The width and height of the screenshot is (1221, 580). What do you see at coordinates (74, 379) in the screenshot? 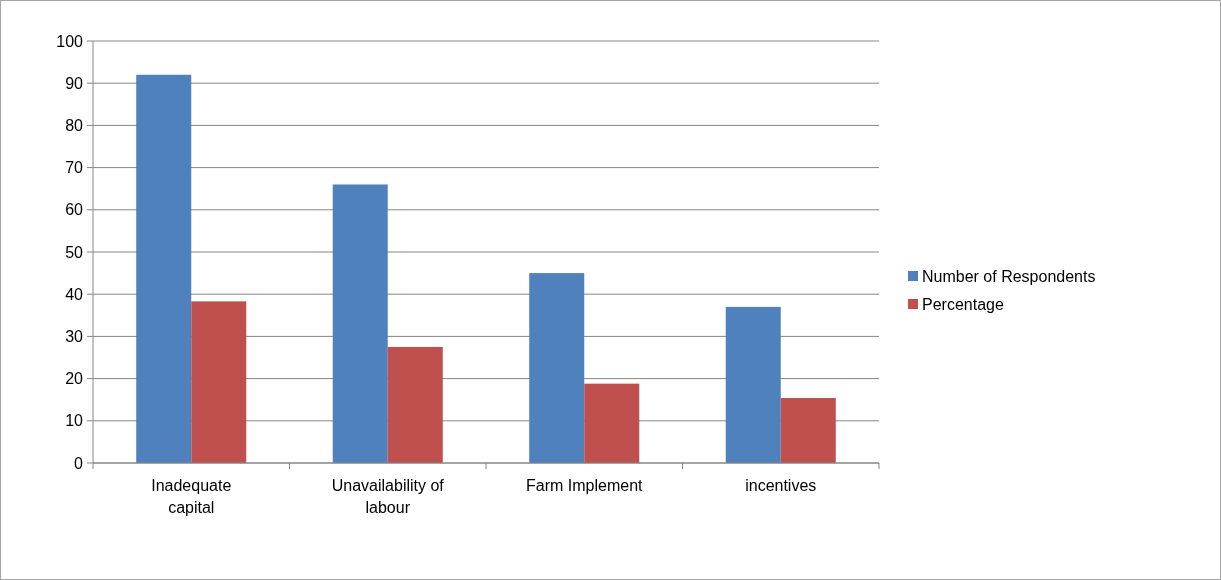
I see `y-tick-label: 20` at bounding box center [74, 379].